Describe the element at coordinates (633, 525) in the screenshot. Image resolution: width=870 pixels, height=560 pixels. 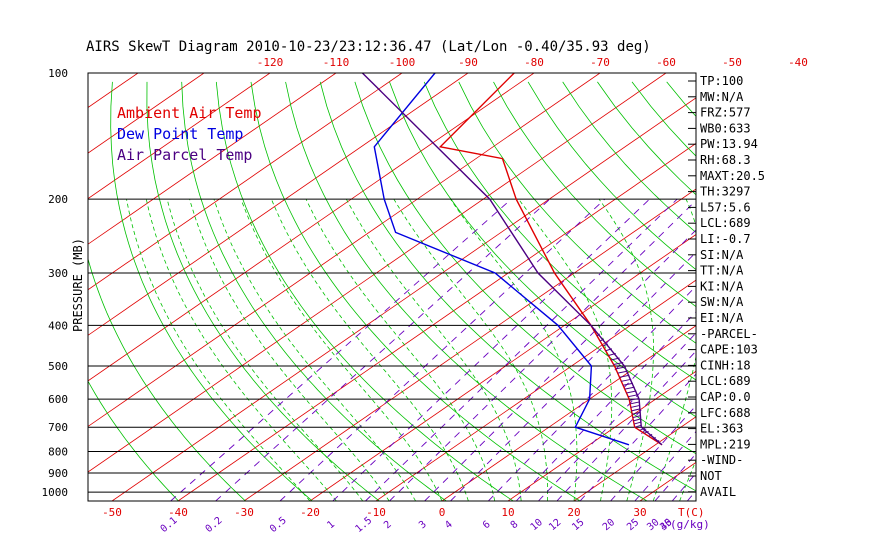
I see `mixing-ratio-tick-label: 25` at that location.